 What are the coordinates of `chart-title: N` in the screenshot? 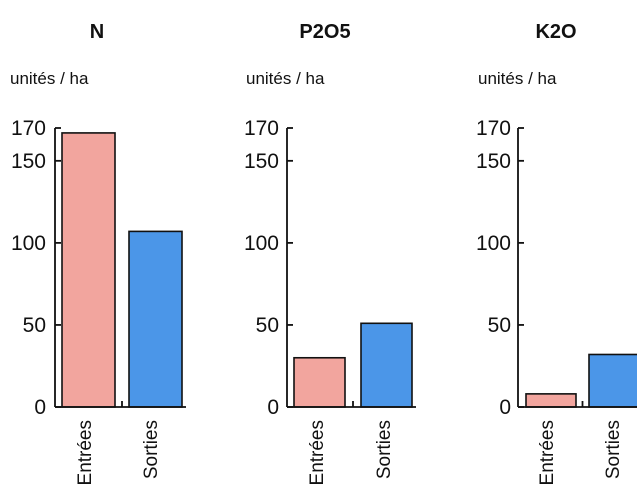 It's located at (97, 32).